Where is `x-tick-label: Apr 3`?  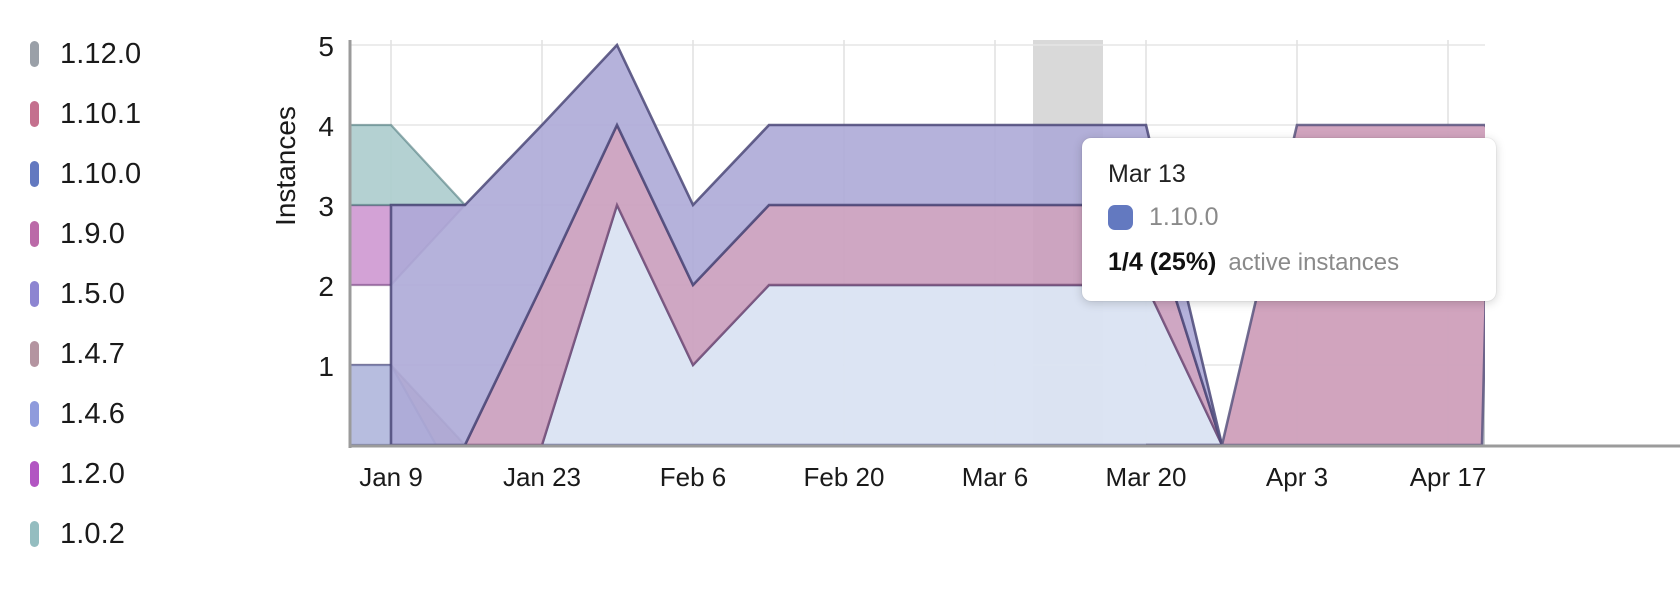 x-tick-label: Apr 3 is located at coordinates (1297, 477).